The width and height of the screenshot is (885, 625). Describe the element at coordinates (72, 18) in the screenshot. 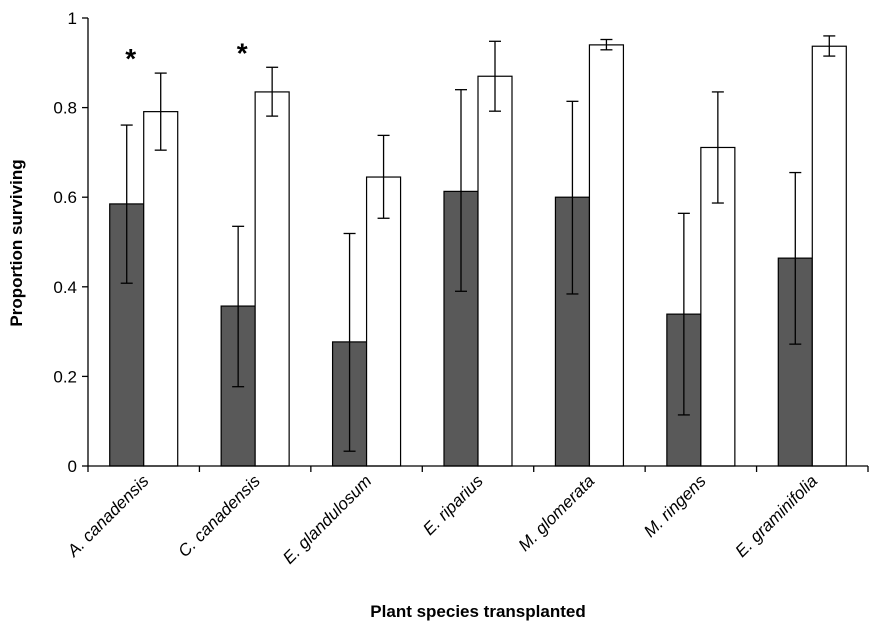

I see `y-tick-label: 1` at that location.